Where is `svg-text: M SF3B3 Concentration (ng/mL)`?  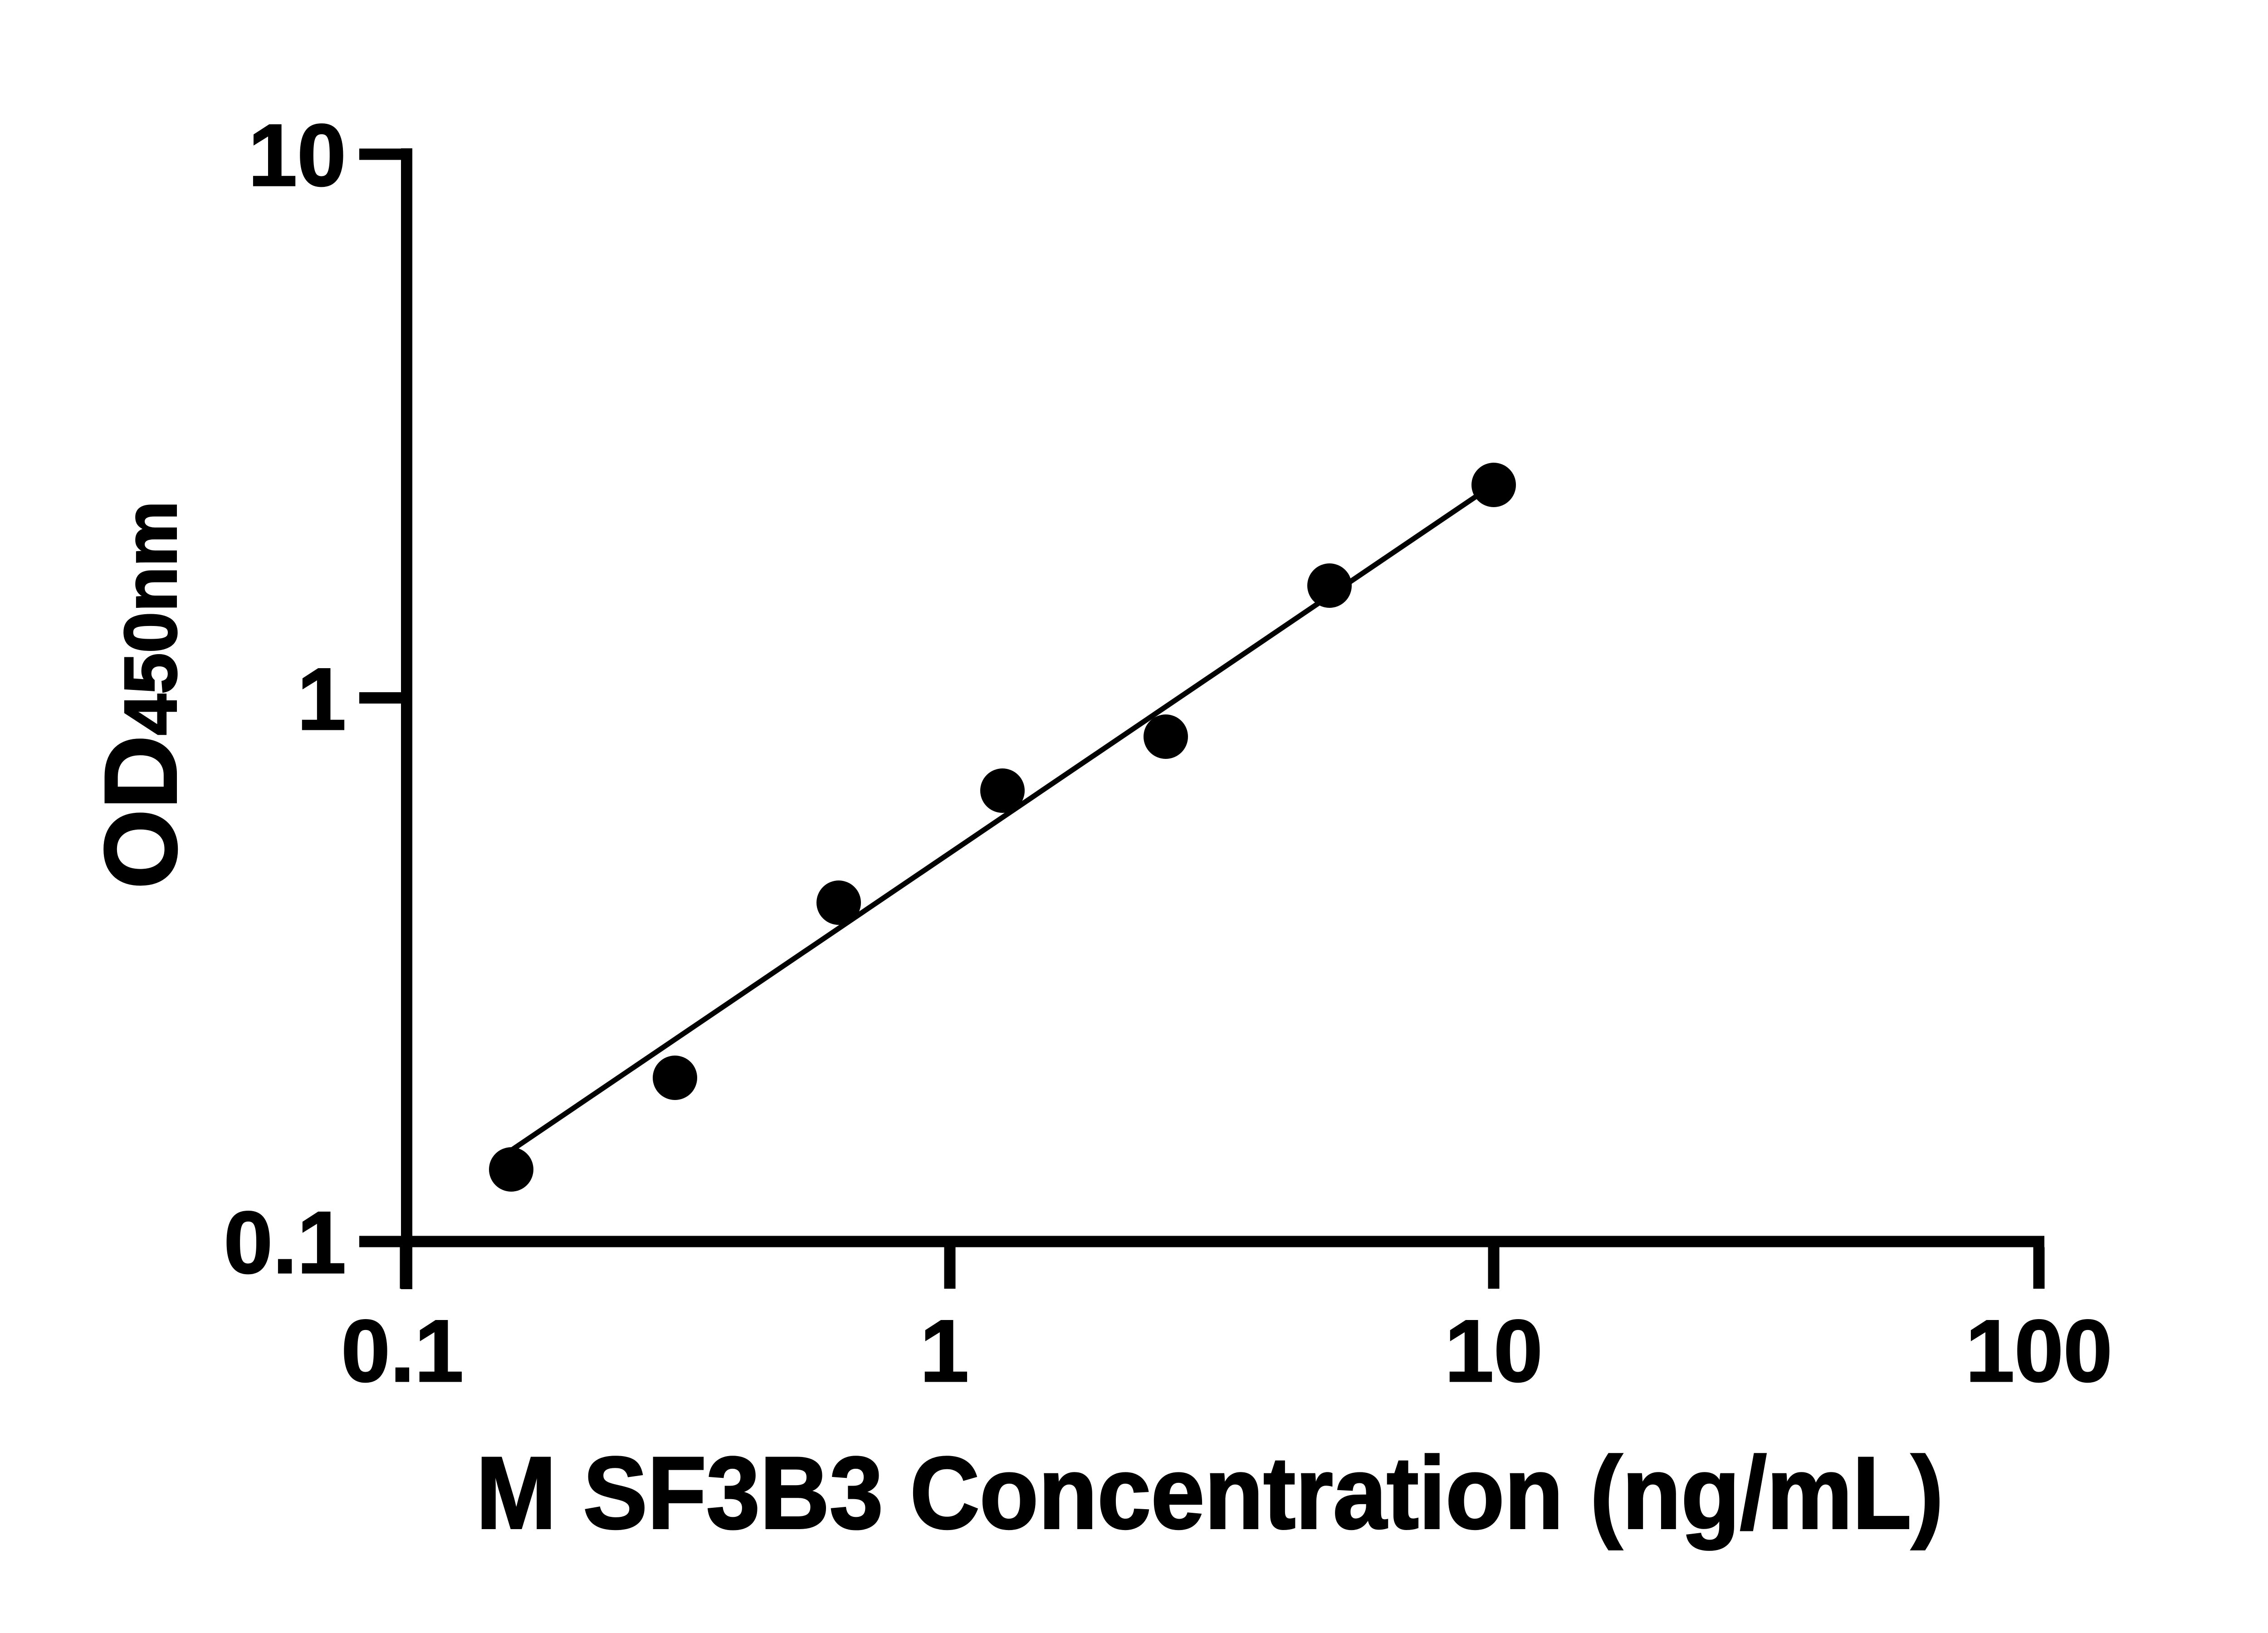
svg-text: M SF3B3 Concentration (ng/mL) is located at coordinates (1210, 1492).